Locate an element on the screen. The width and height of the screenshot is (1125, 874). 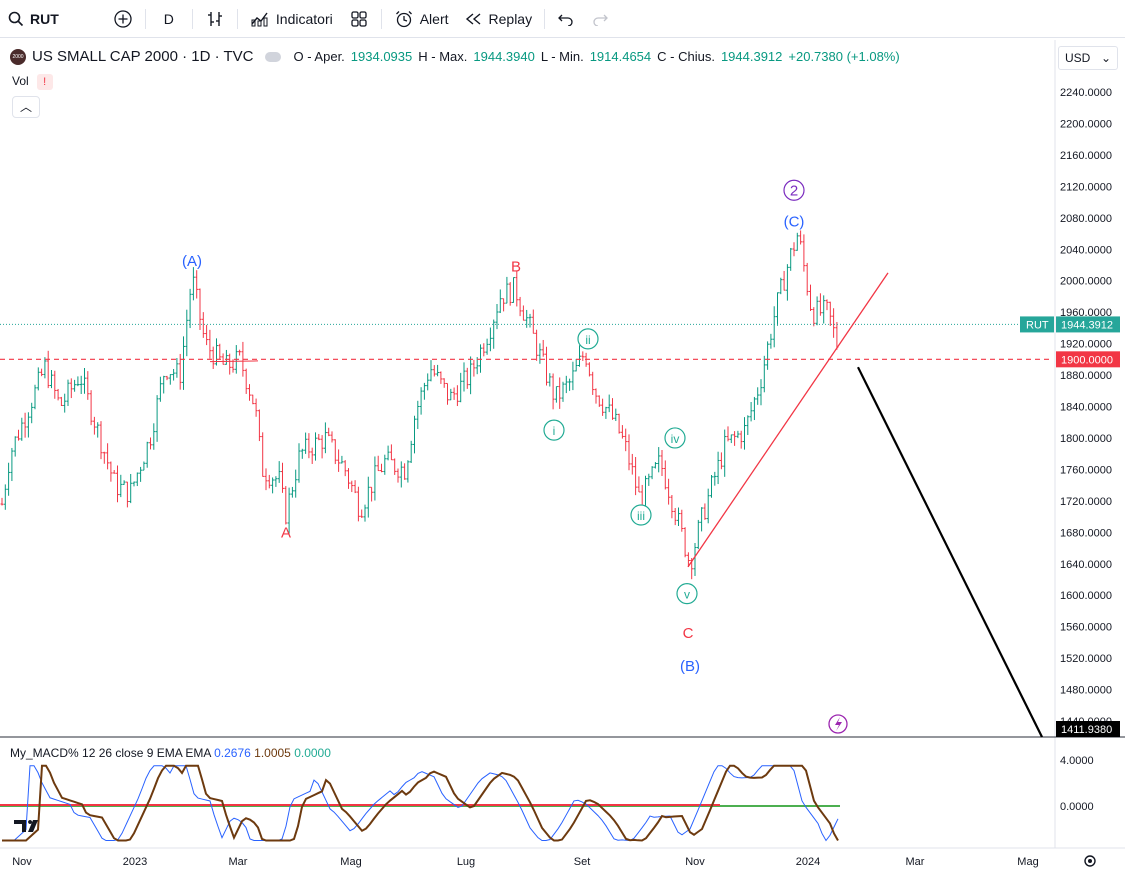
signal-line is located at coordinates (420, 803).